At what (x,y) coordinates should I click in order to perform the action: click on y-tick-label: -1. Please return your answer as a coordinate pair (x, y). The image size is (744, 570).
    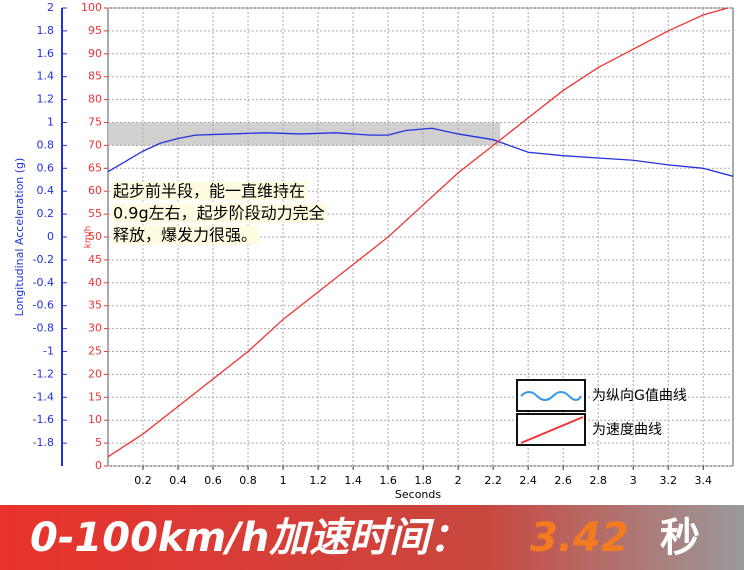
    Looking at the image, I should click on (48, 351).